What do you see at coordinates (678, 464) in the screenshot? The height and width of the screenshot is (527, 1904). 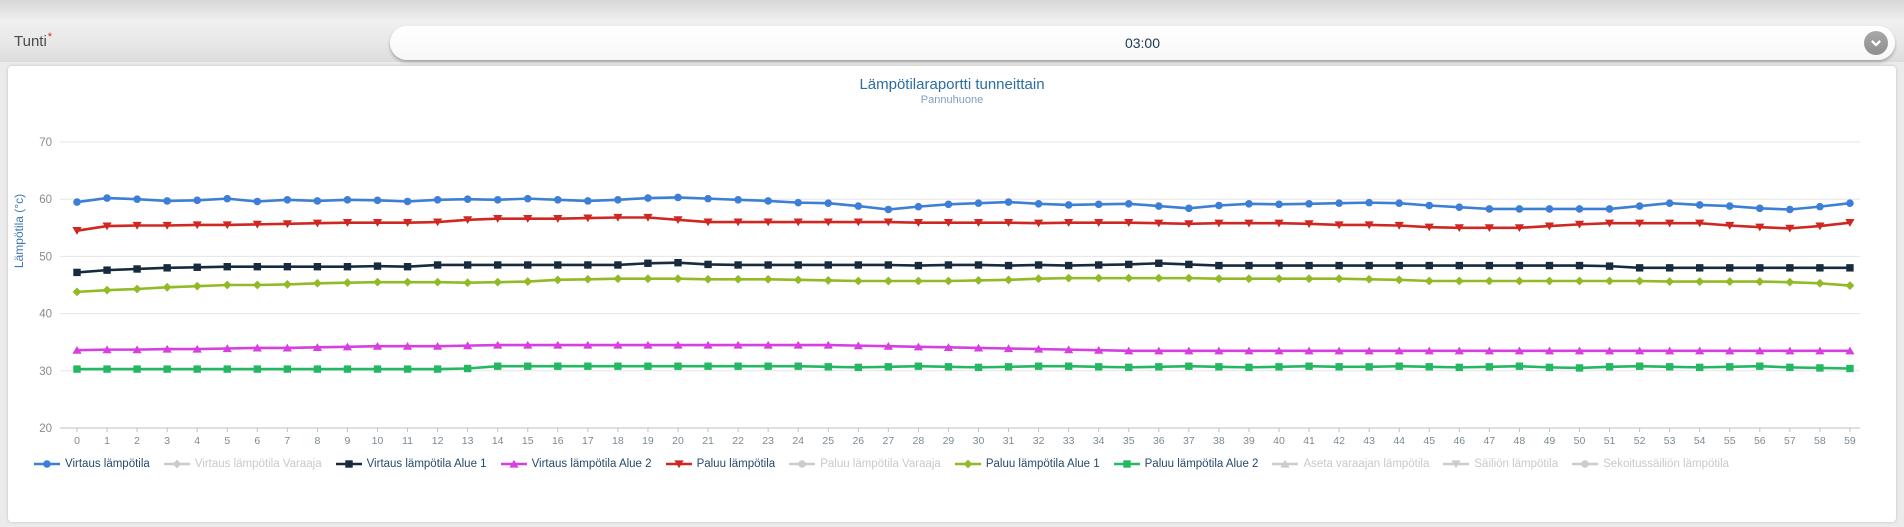 I see `triangle-down-marker-icon` at bounding box center [678, 464].